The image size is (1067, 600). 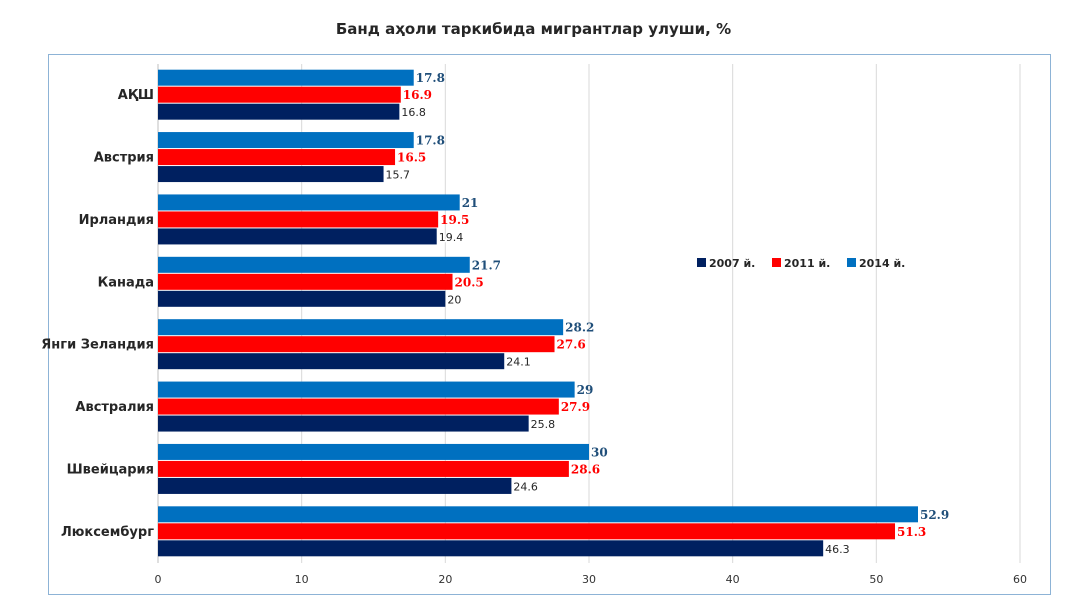 I want to click on data-label: 28.2, so click(x=579, y=328).